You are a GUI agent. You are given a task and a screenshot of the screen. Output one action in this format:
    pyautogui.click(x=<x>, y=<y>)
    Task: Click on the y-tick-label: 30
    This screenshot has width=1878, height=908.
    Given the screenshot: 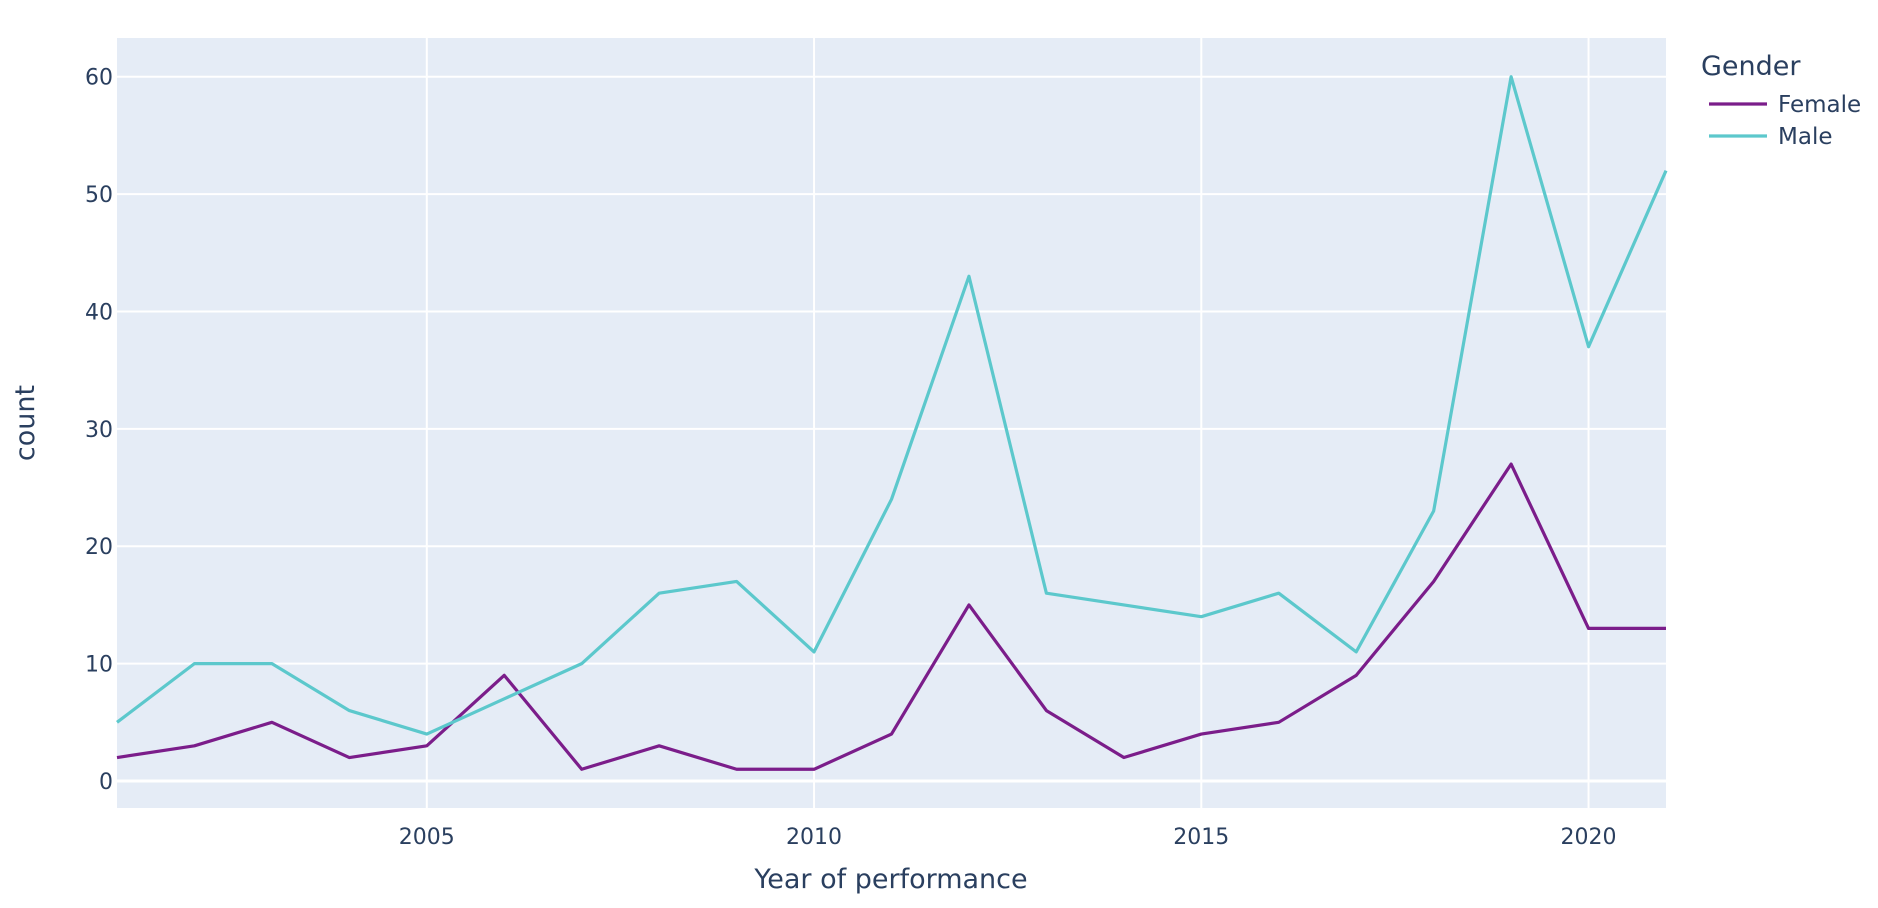 What is the action you would take?
    pyautogui.click(x=99, y=430)
    